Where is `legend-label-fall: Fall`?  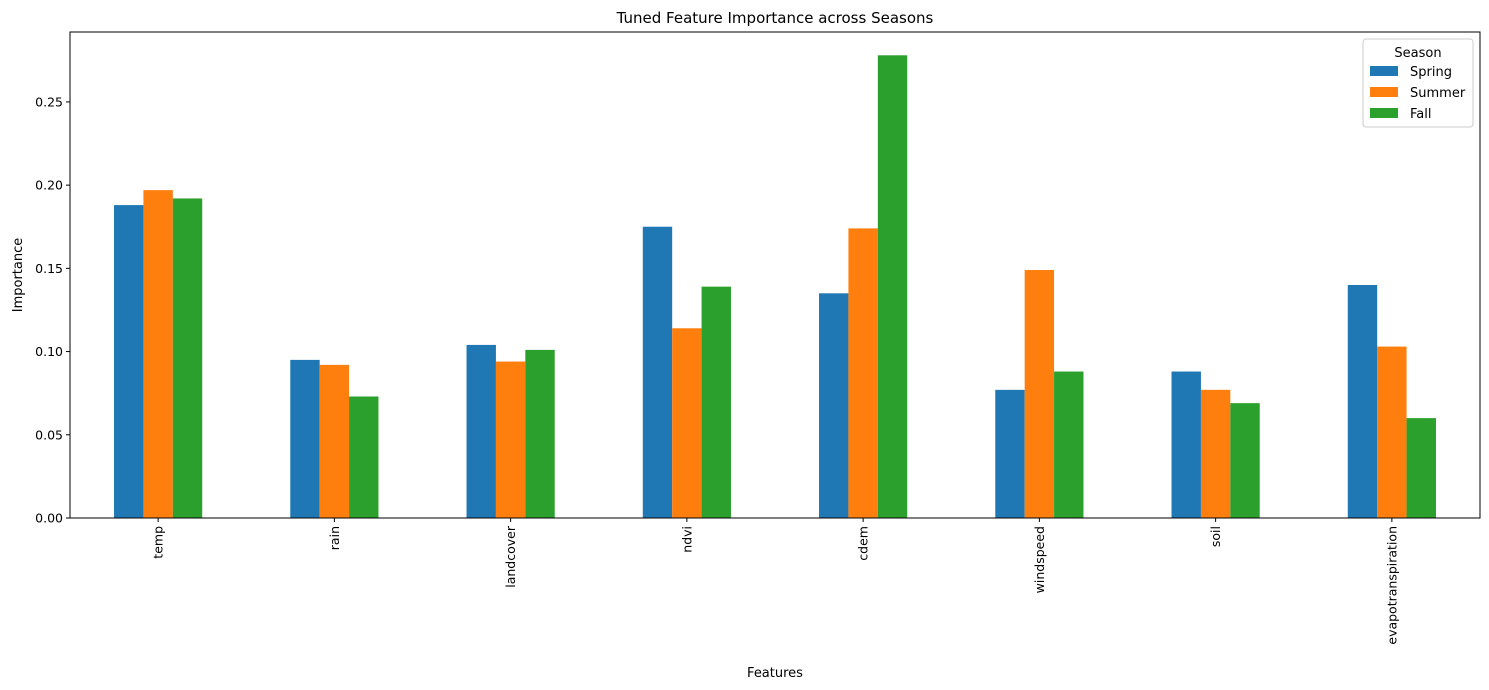
legend-label-fall: Fall is located at coordinates (1420, 114).